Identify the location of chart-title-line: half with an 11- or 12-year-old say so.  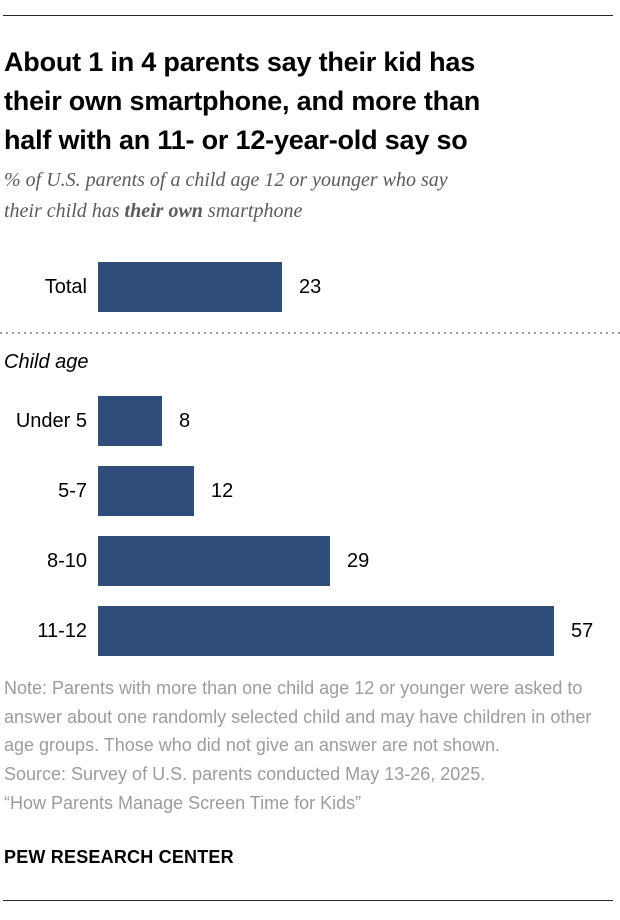
(236, 140).